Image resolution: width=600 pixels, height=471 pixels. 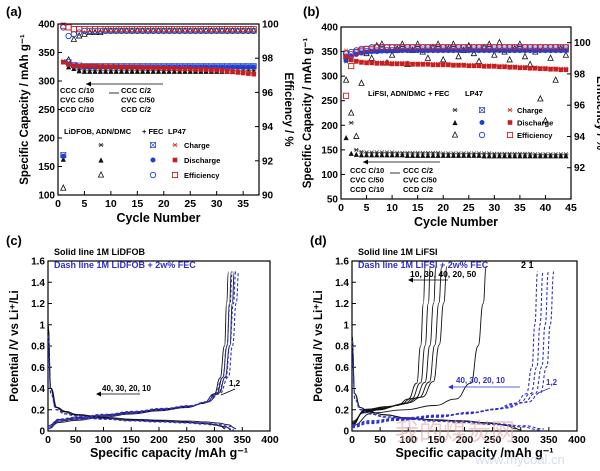 I want to click on a-protocol-right-0: CCC C/2, so click(x=136, y=90).